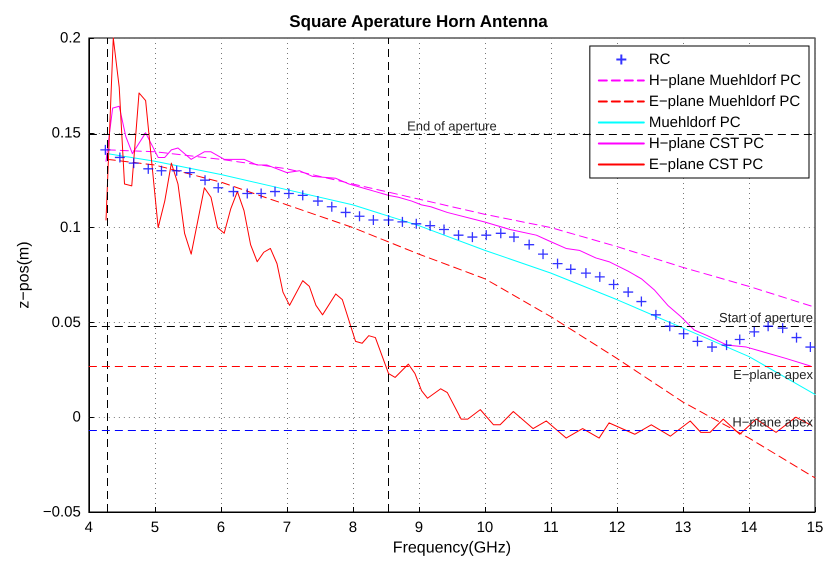  I want to click on x-tick-label: 14, so click(749, 527).